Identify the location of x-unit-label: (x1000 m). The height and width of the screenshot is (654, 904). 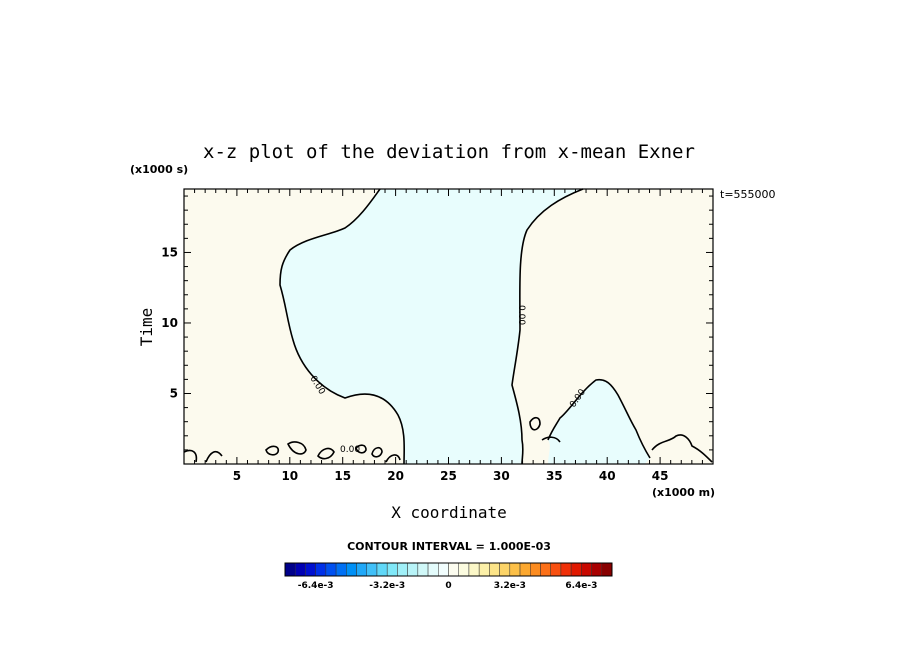
(683, 492).